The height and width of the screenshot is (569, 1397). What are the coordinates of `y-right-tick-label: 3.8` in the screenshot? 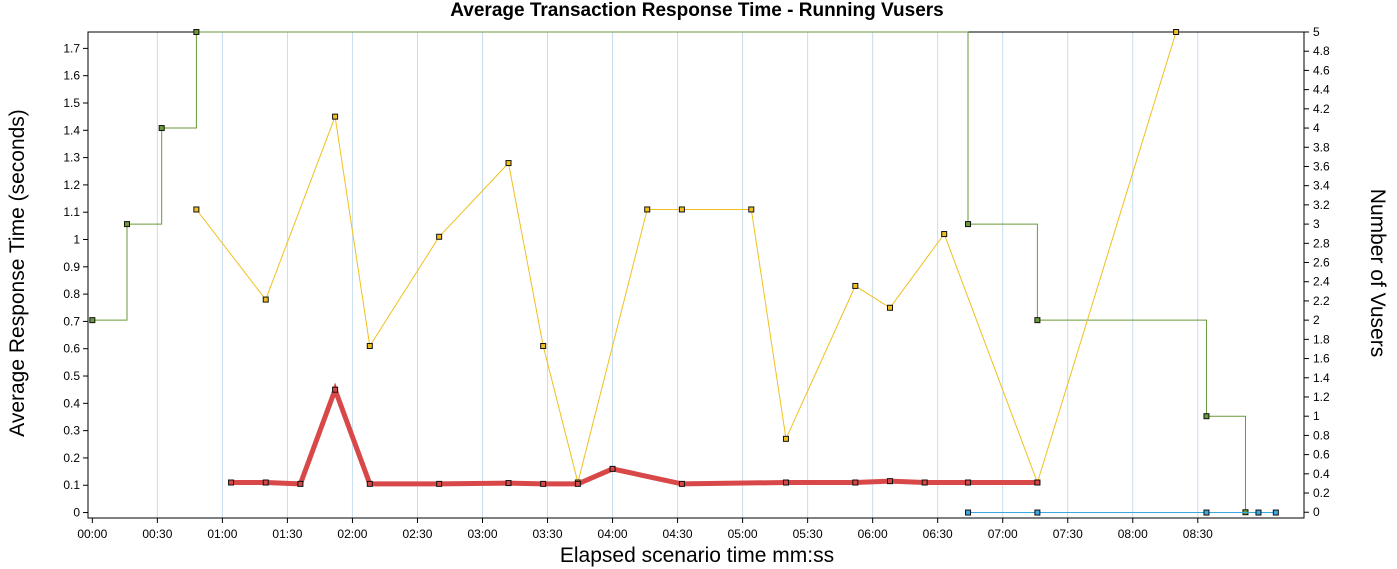 It's located at (1321, 147).